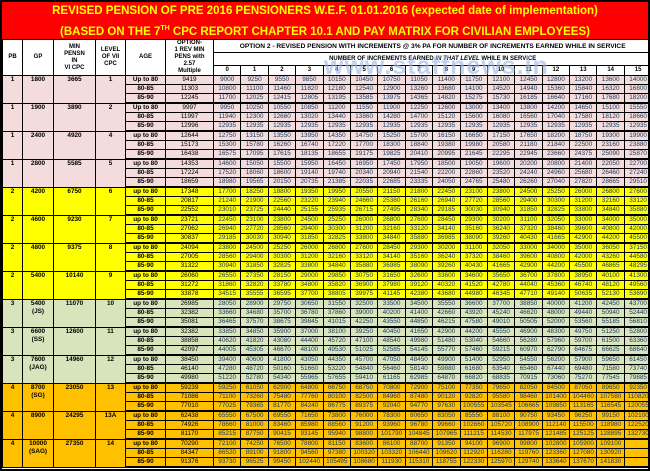 The image size is (650, 471). What do you see at coordinates (12, 201) in the screenshot?
I see `pb-cell: 2` at bounding box center [12, 201].